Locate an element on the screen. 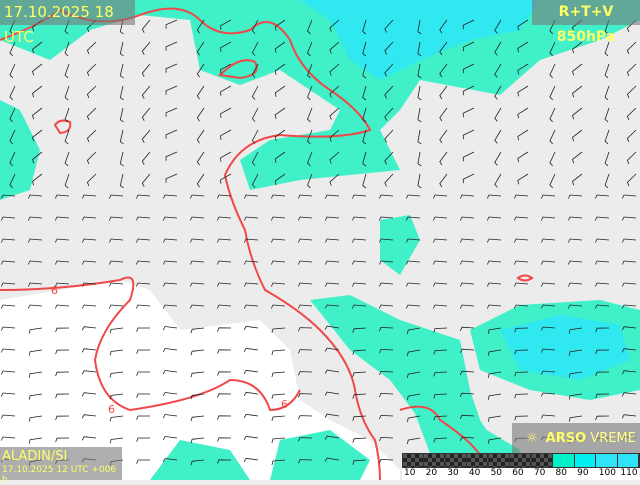 This screenshot has width=640, height=485. model-name: ALADIN/SI is located at coordinates (35, 456).